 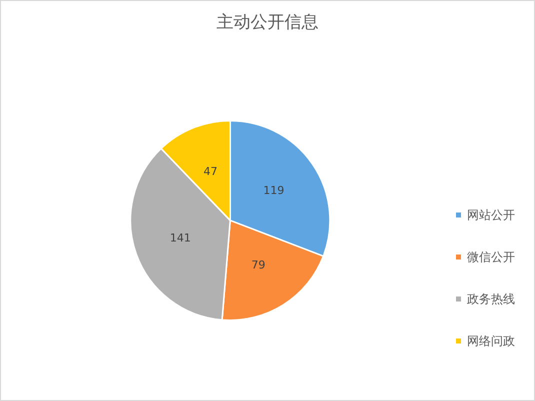 I want to click on data-label: 119, so click(x=273, y=190).